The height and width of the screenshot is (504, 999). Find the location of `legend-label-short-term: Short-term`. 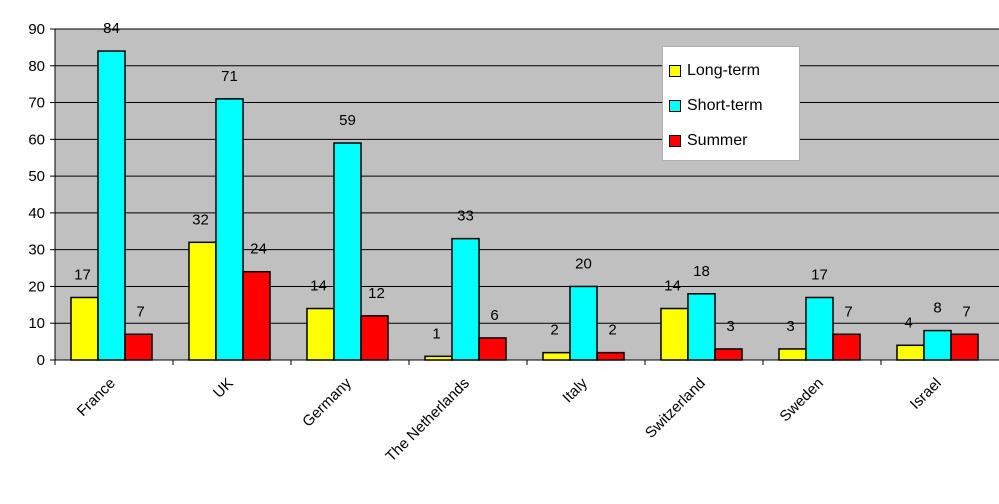

legend-label-short-term: Short-term is located at coordinates (725, 105).